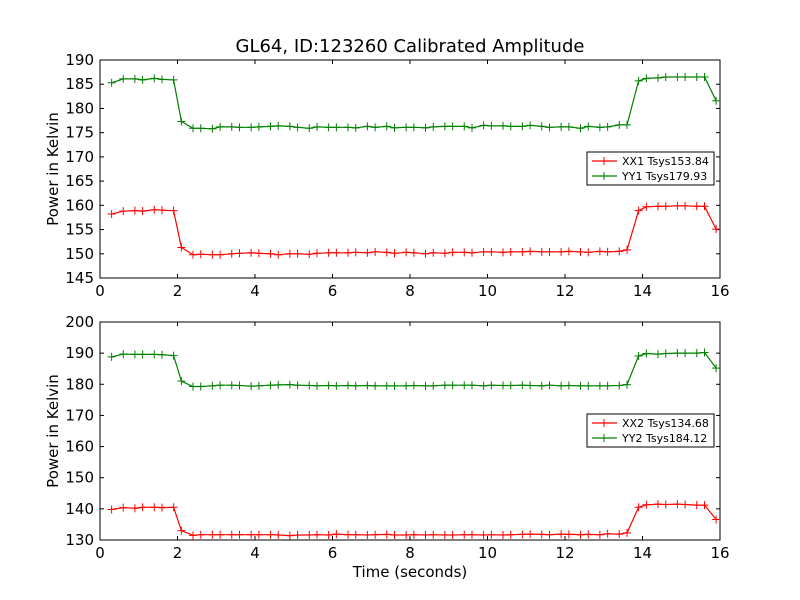 The image size is (800, 600). Describe the element at coordinates (79, 509) in the screenshot. I see `y-tick-label: 140` at that location.